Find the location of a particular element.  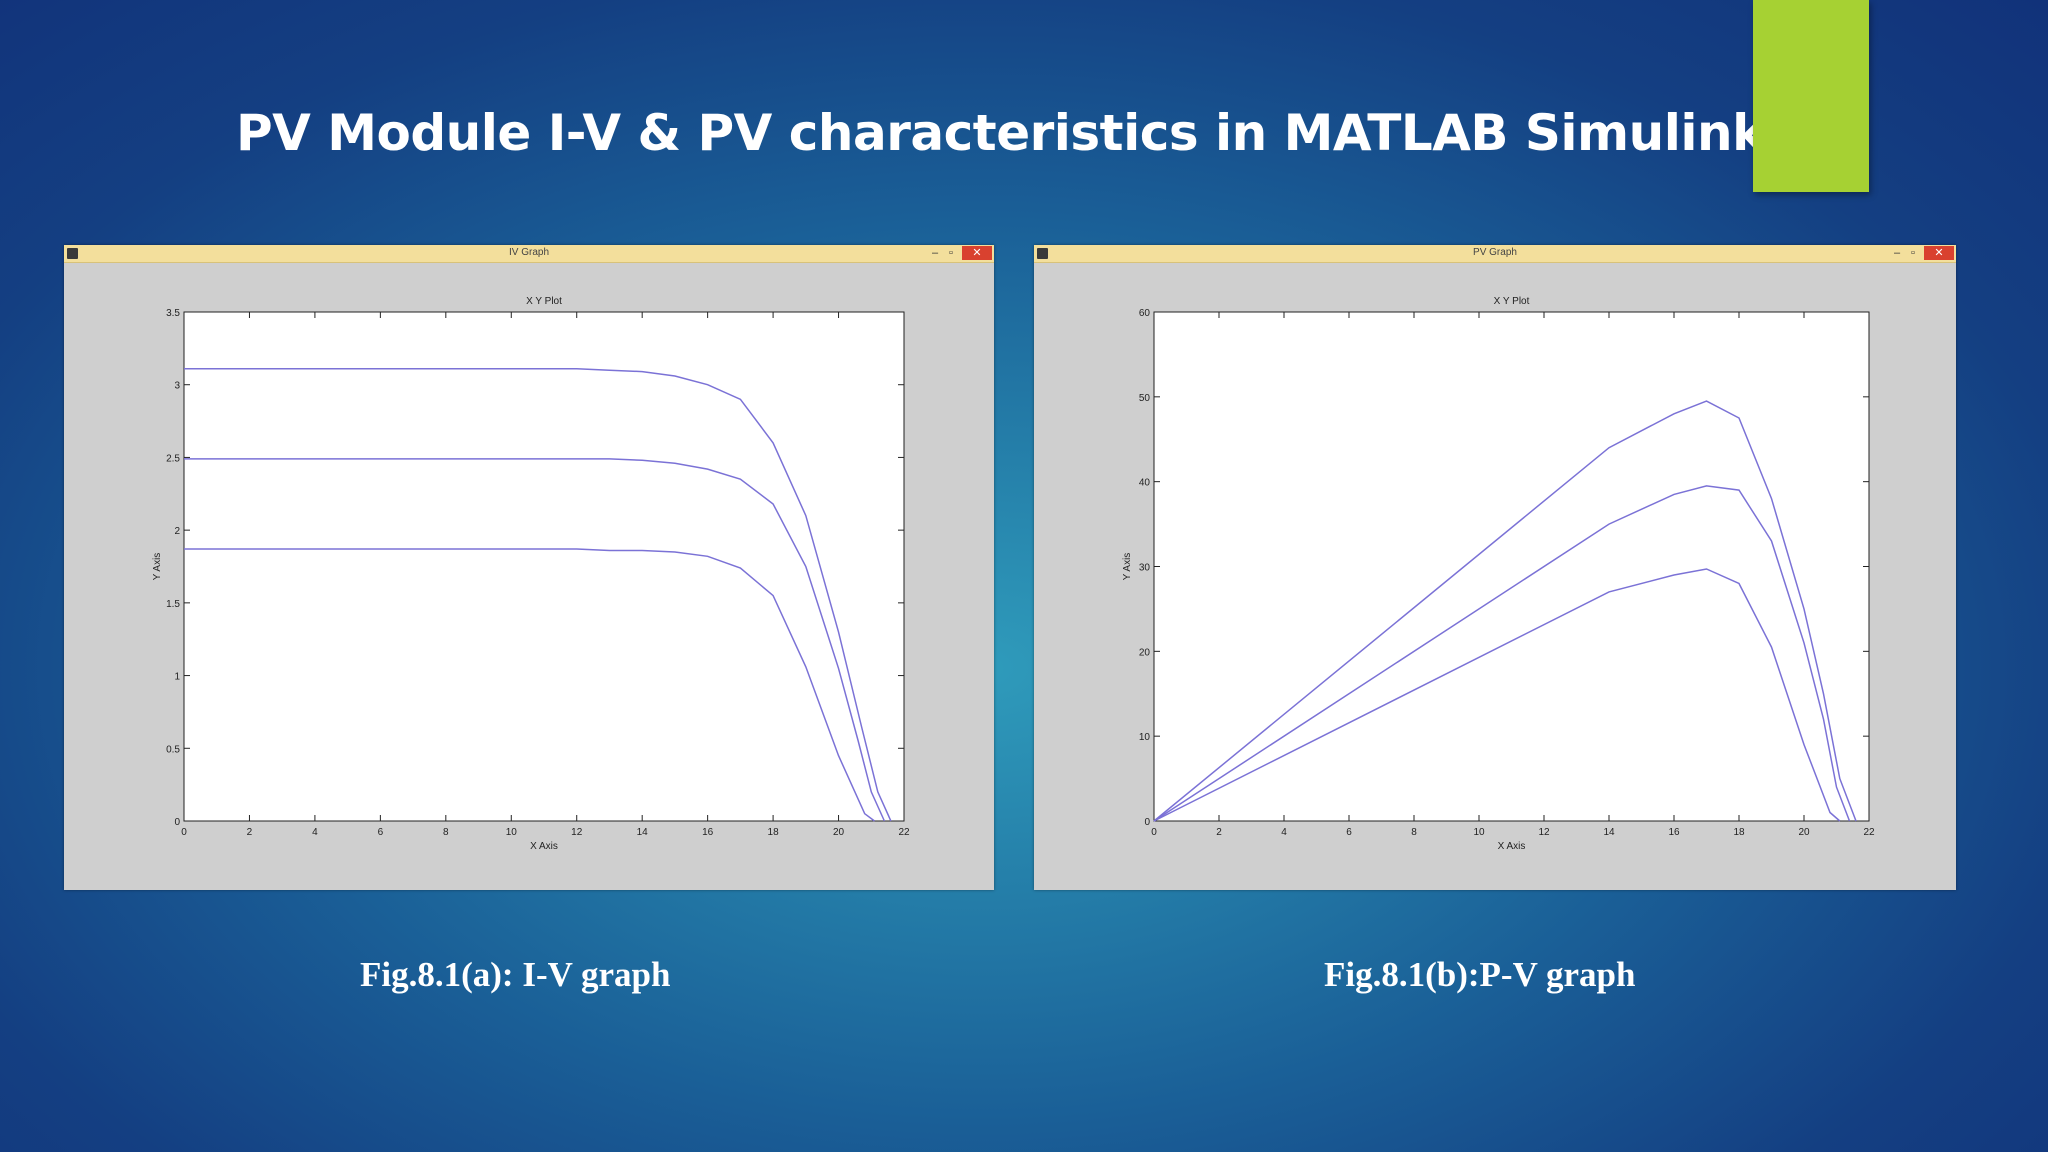

iv-window-titlebar: IV Graph – ▫ ✕ is located at coordinates (529, 254).